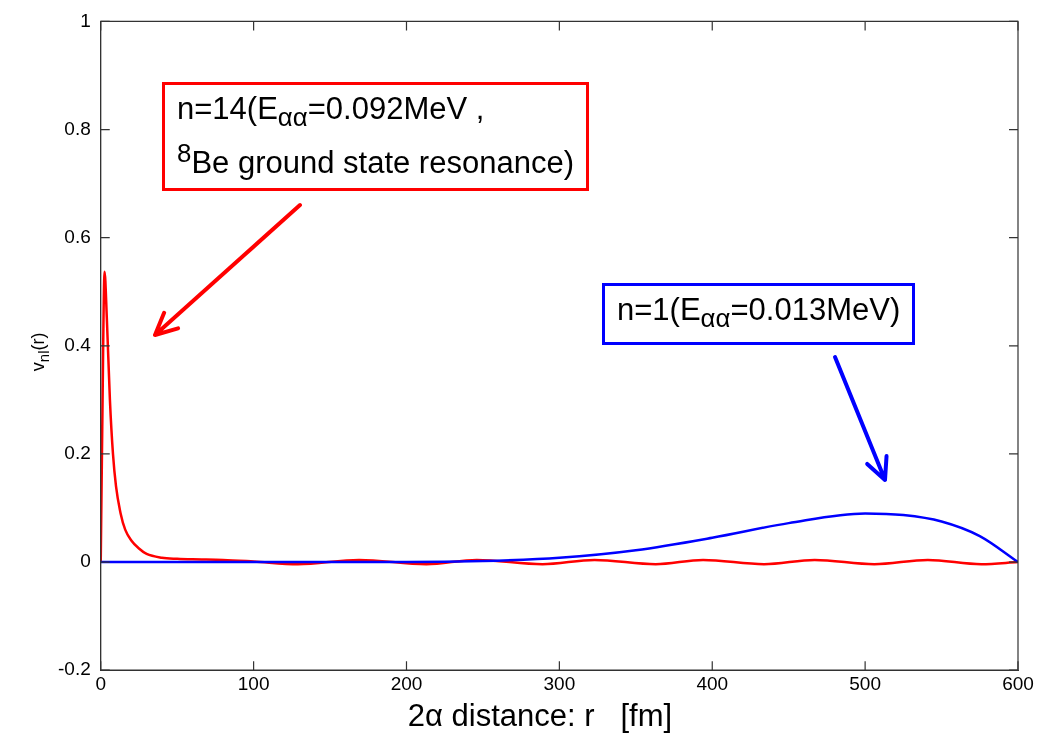  Describe the element at coordinates (865, 683) in the screenshot. I see `x-tick-label: 500` at that location.